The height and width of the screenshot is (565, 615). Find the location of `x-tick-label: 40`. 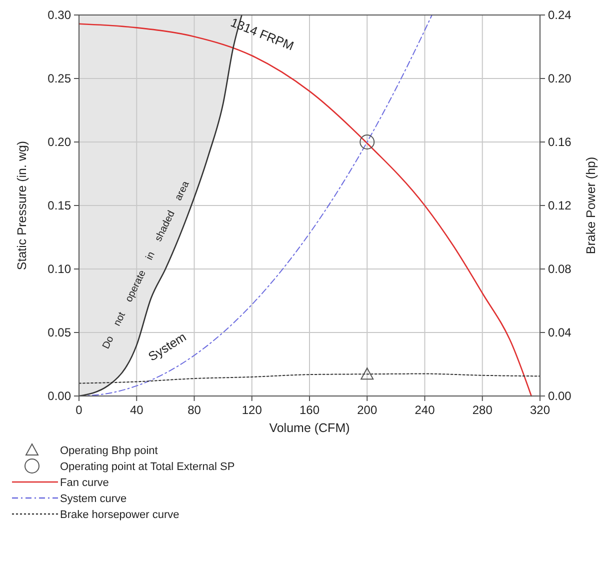

x-tick-label: 40 is located at coordinates (137, 410).